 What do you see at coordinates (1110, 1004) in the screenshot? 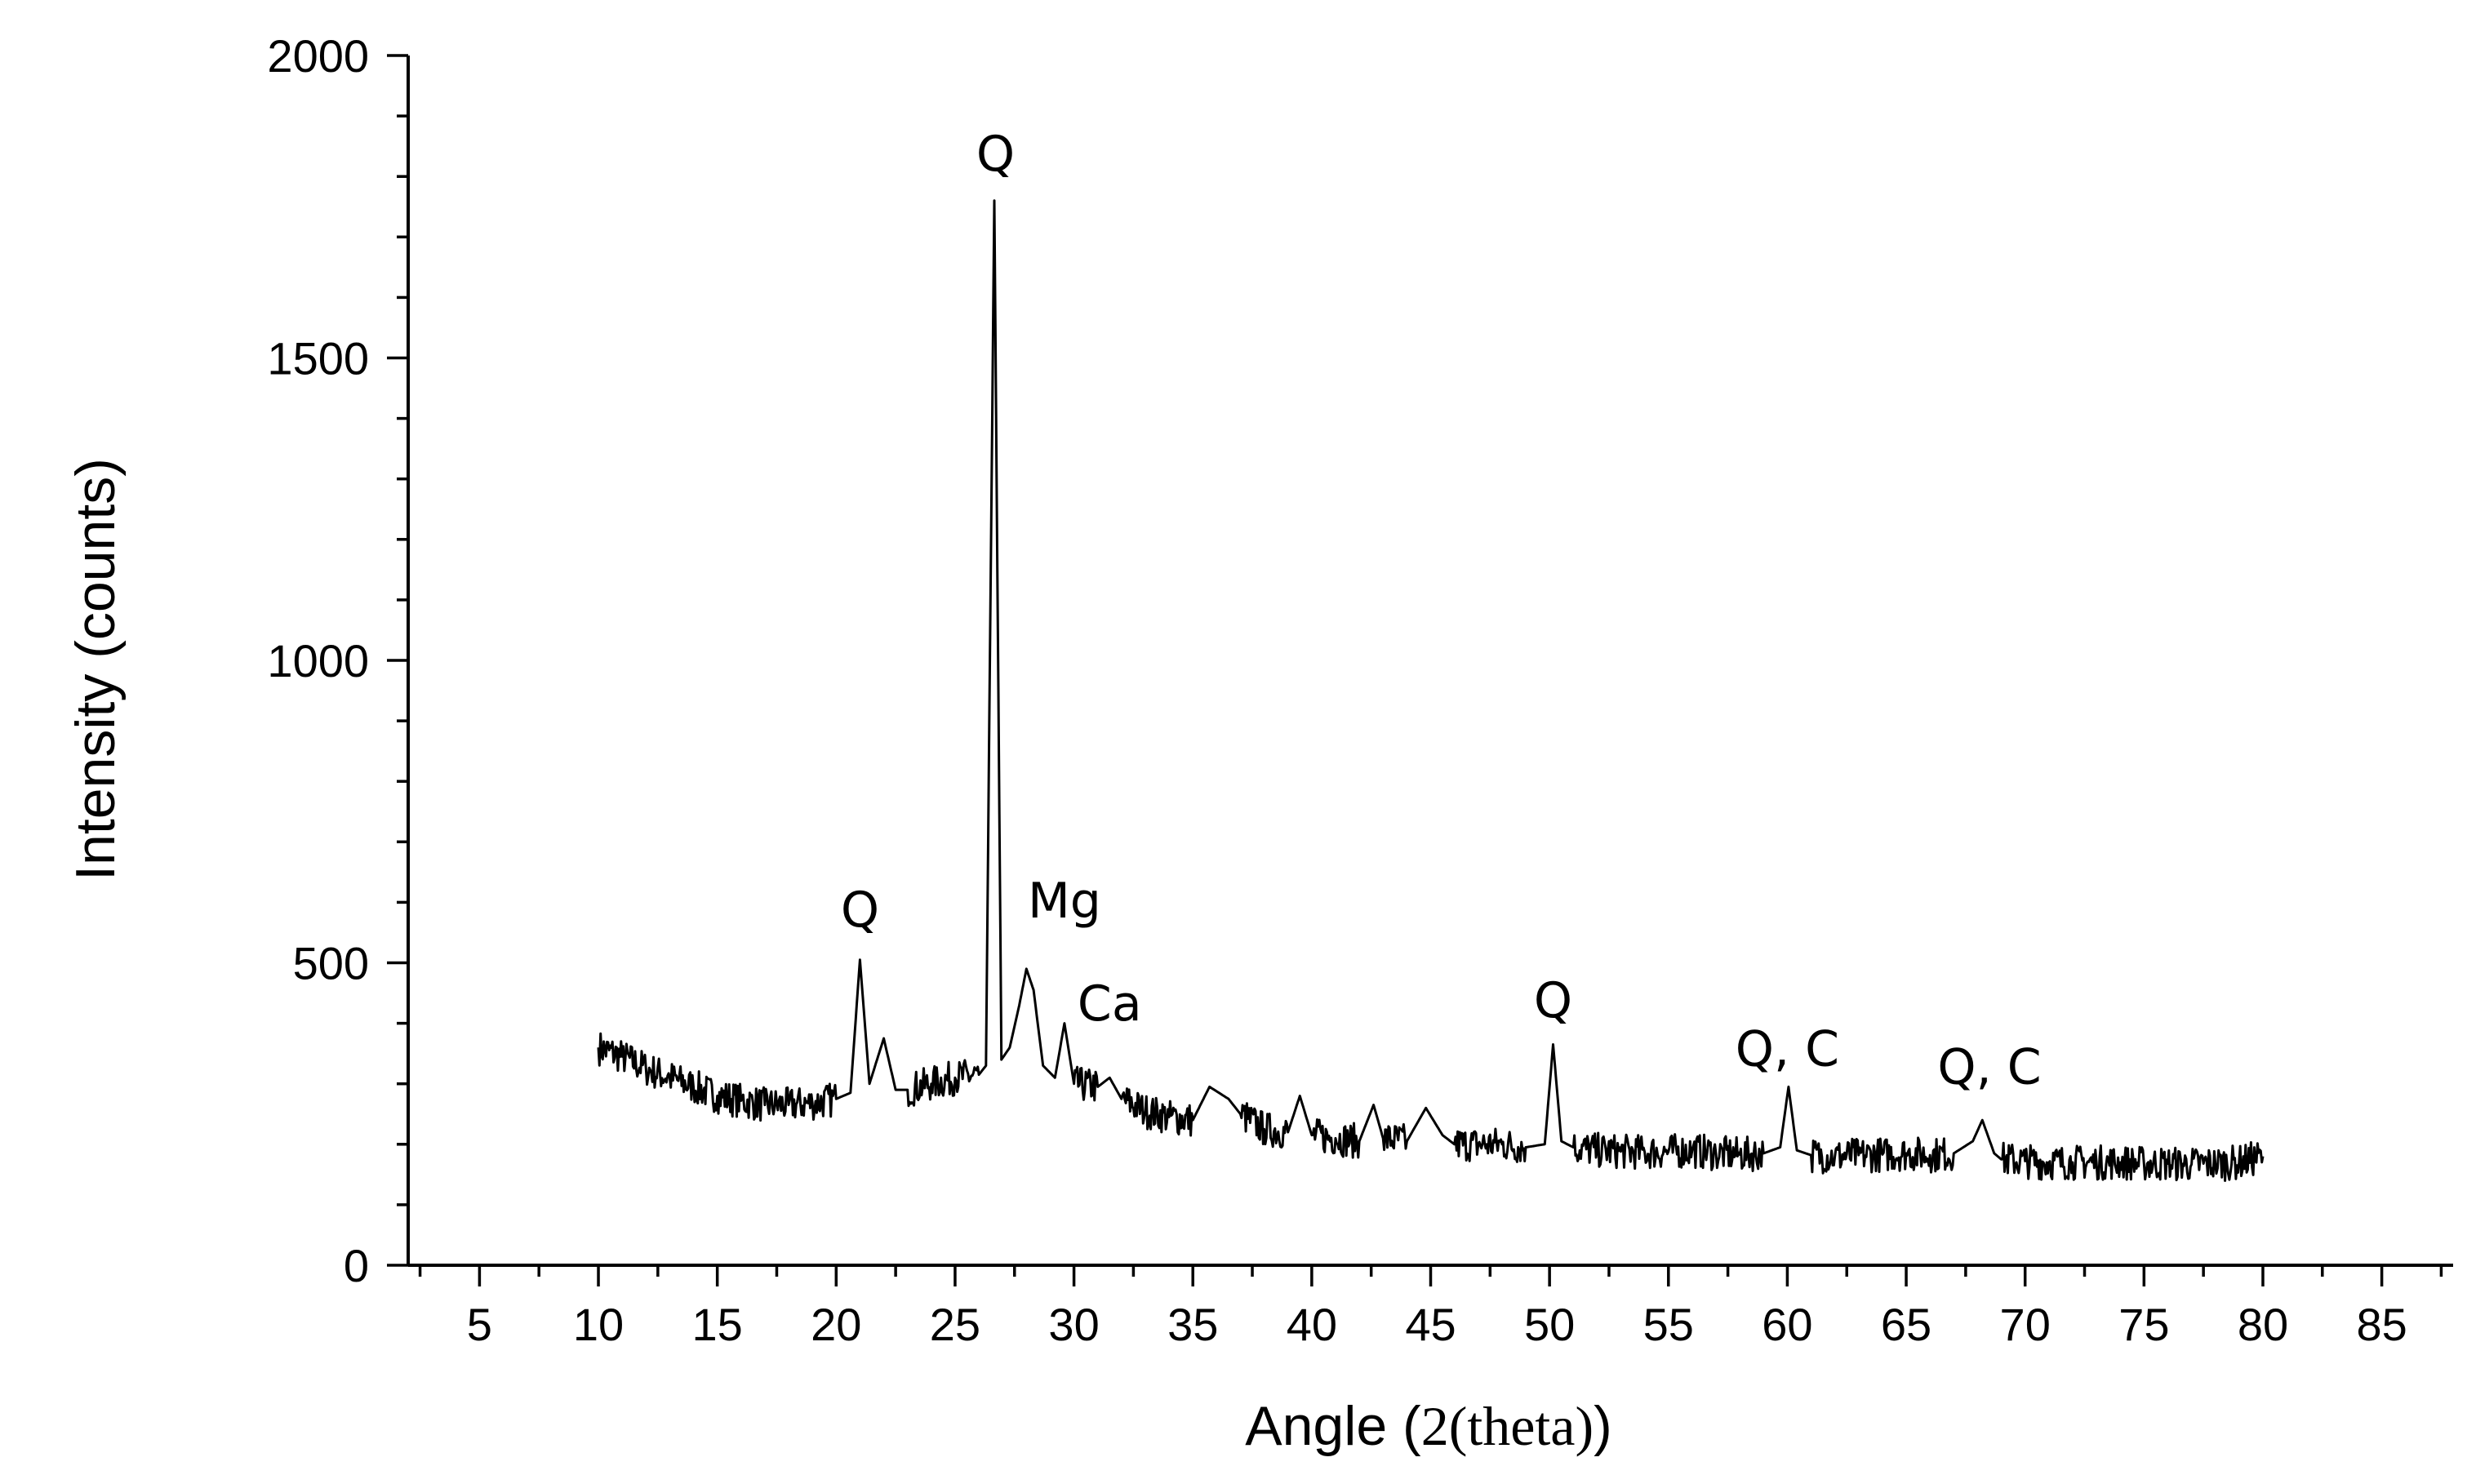
I see `peak-label: Ca` at bounding box center [1110, 1004].